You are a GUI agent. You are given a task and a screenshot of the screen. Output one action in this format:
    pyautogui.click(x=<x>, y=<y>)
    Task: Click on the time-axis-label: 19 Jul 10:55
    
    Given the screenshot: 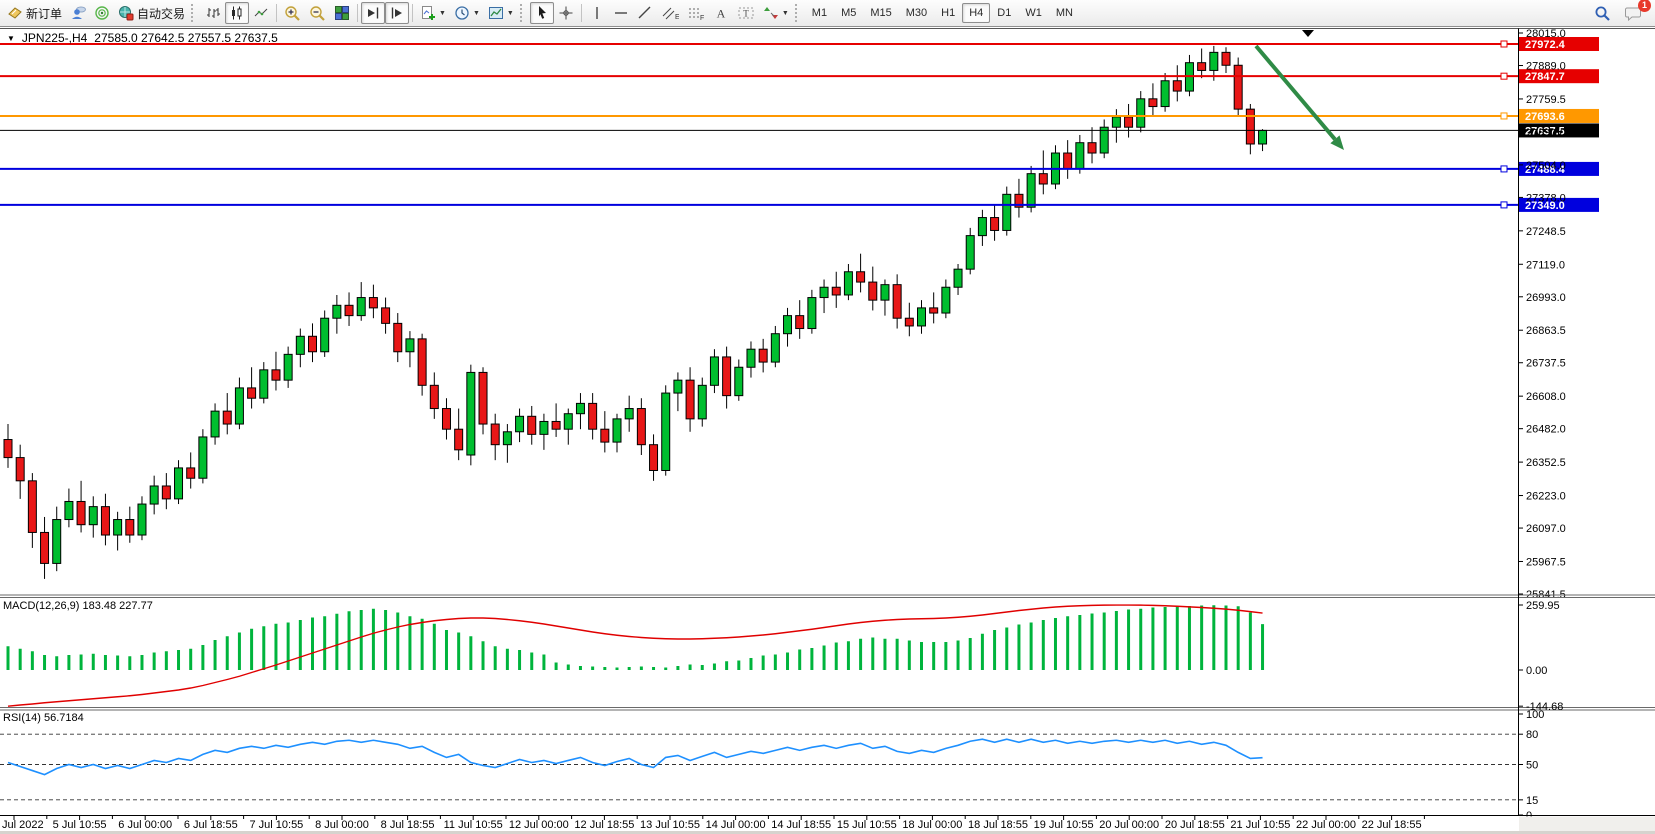 What is the action you would take?
    pyautogui.click(x=1064, y=825)
    